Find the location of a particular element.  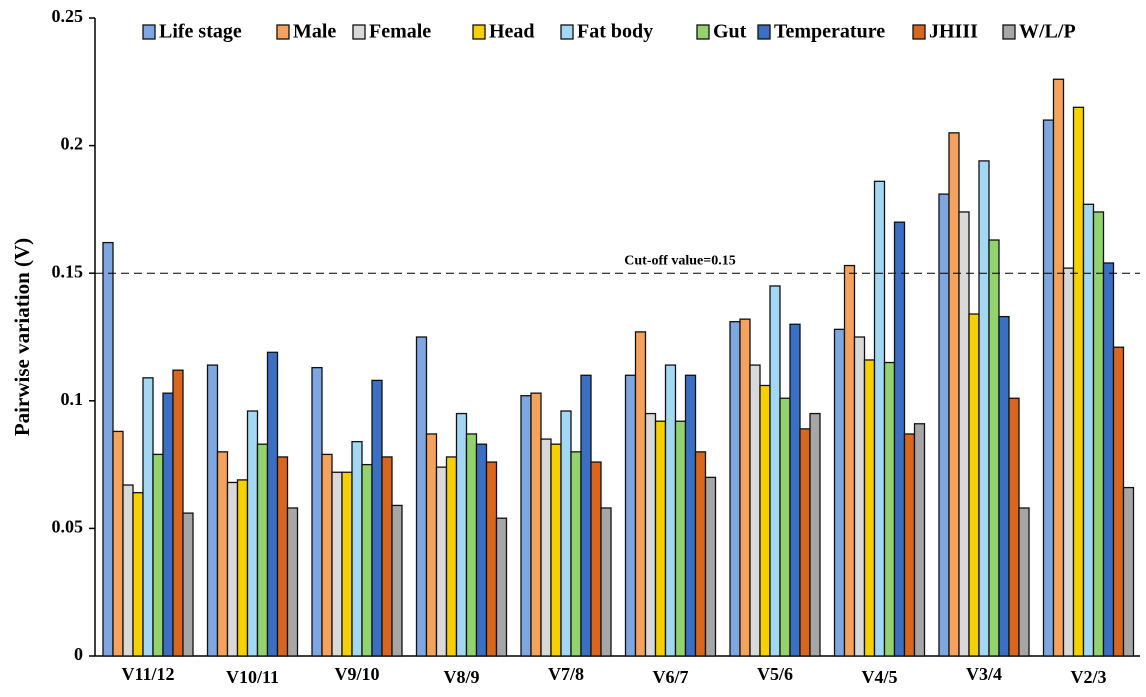

x-tick-label: V7/8 is located at coordinates (566, 674).